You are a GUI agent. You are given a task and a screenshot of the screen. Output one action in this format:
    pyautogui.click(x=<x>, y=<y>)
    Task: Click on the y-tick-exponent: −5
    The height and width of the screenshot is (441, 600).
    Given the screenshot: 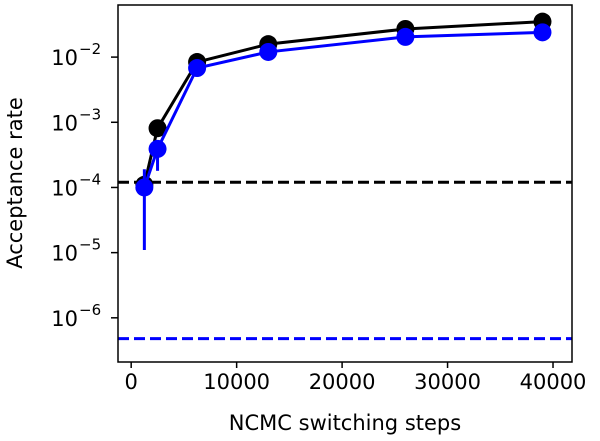 What is the action you would take?
    pyautogui.click(x=90, y=245)
    